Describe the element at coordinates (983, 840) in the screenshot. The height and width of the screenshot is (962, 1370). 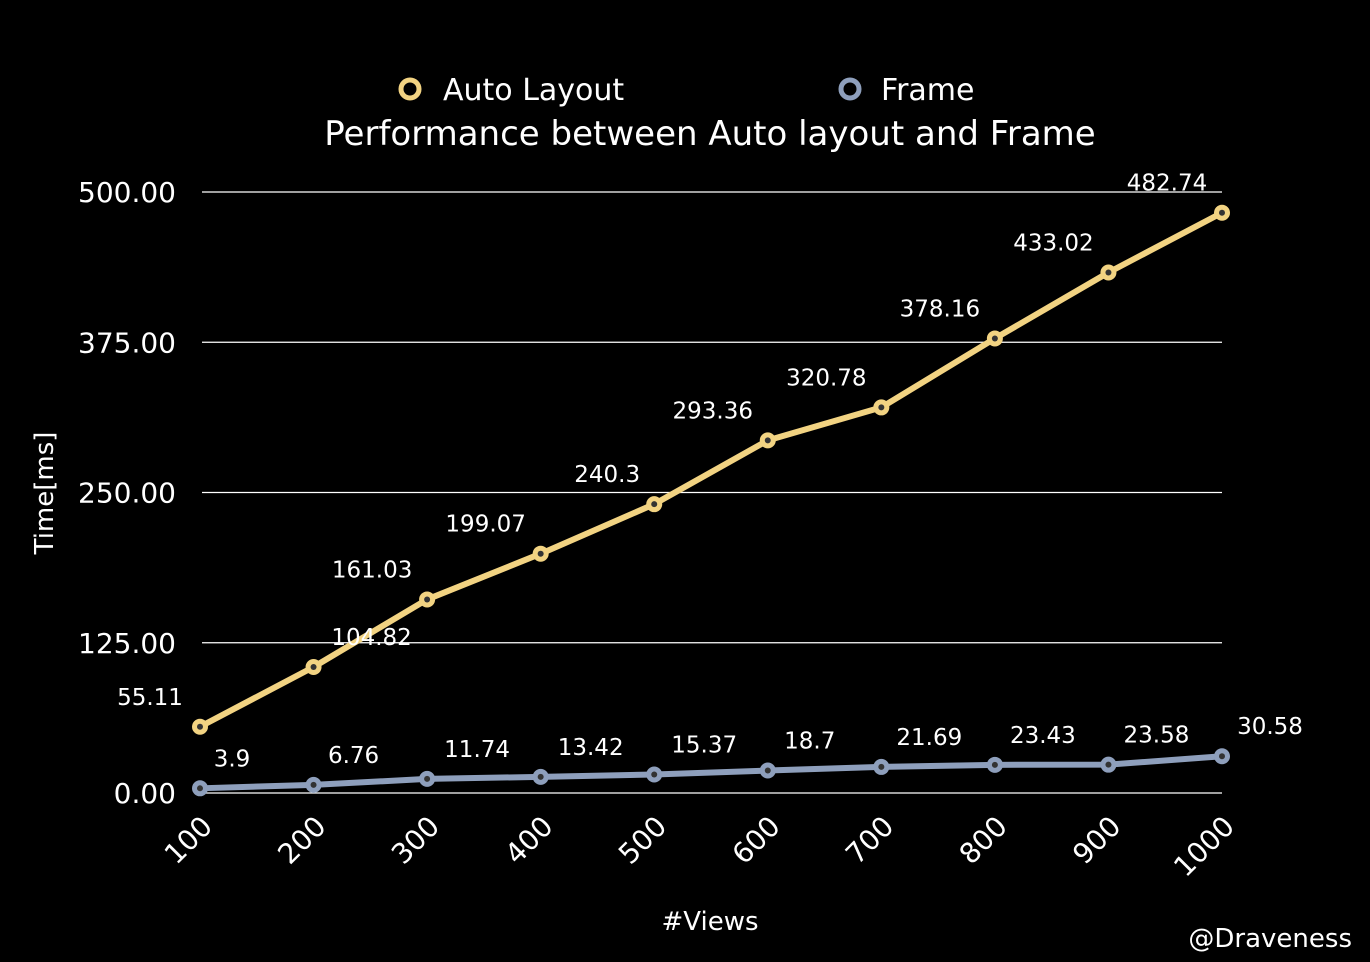
I see `x-tick-label: 800` at that location.